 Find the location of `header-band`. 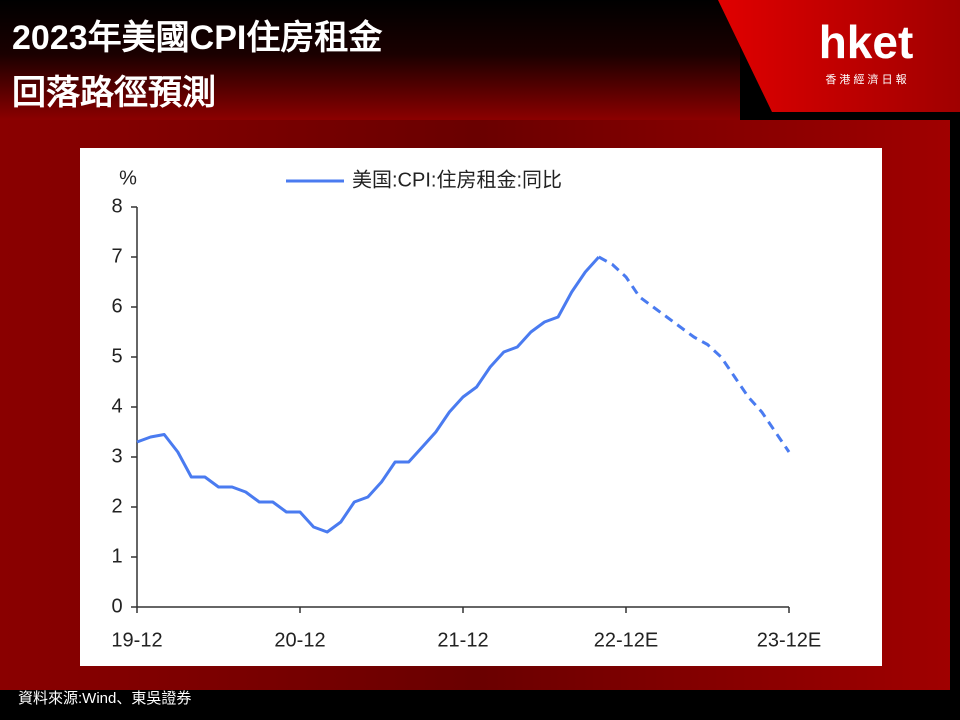

header-band is located at coordinates (370, 60).